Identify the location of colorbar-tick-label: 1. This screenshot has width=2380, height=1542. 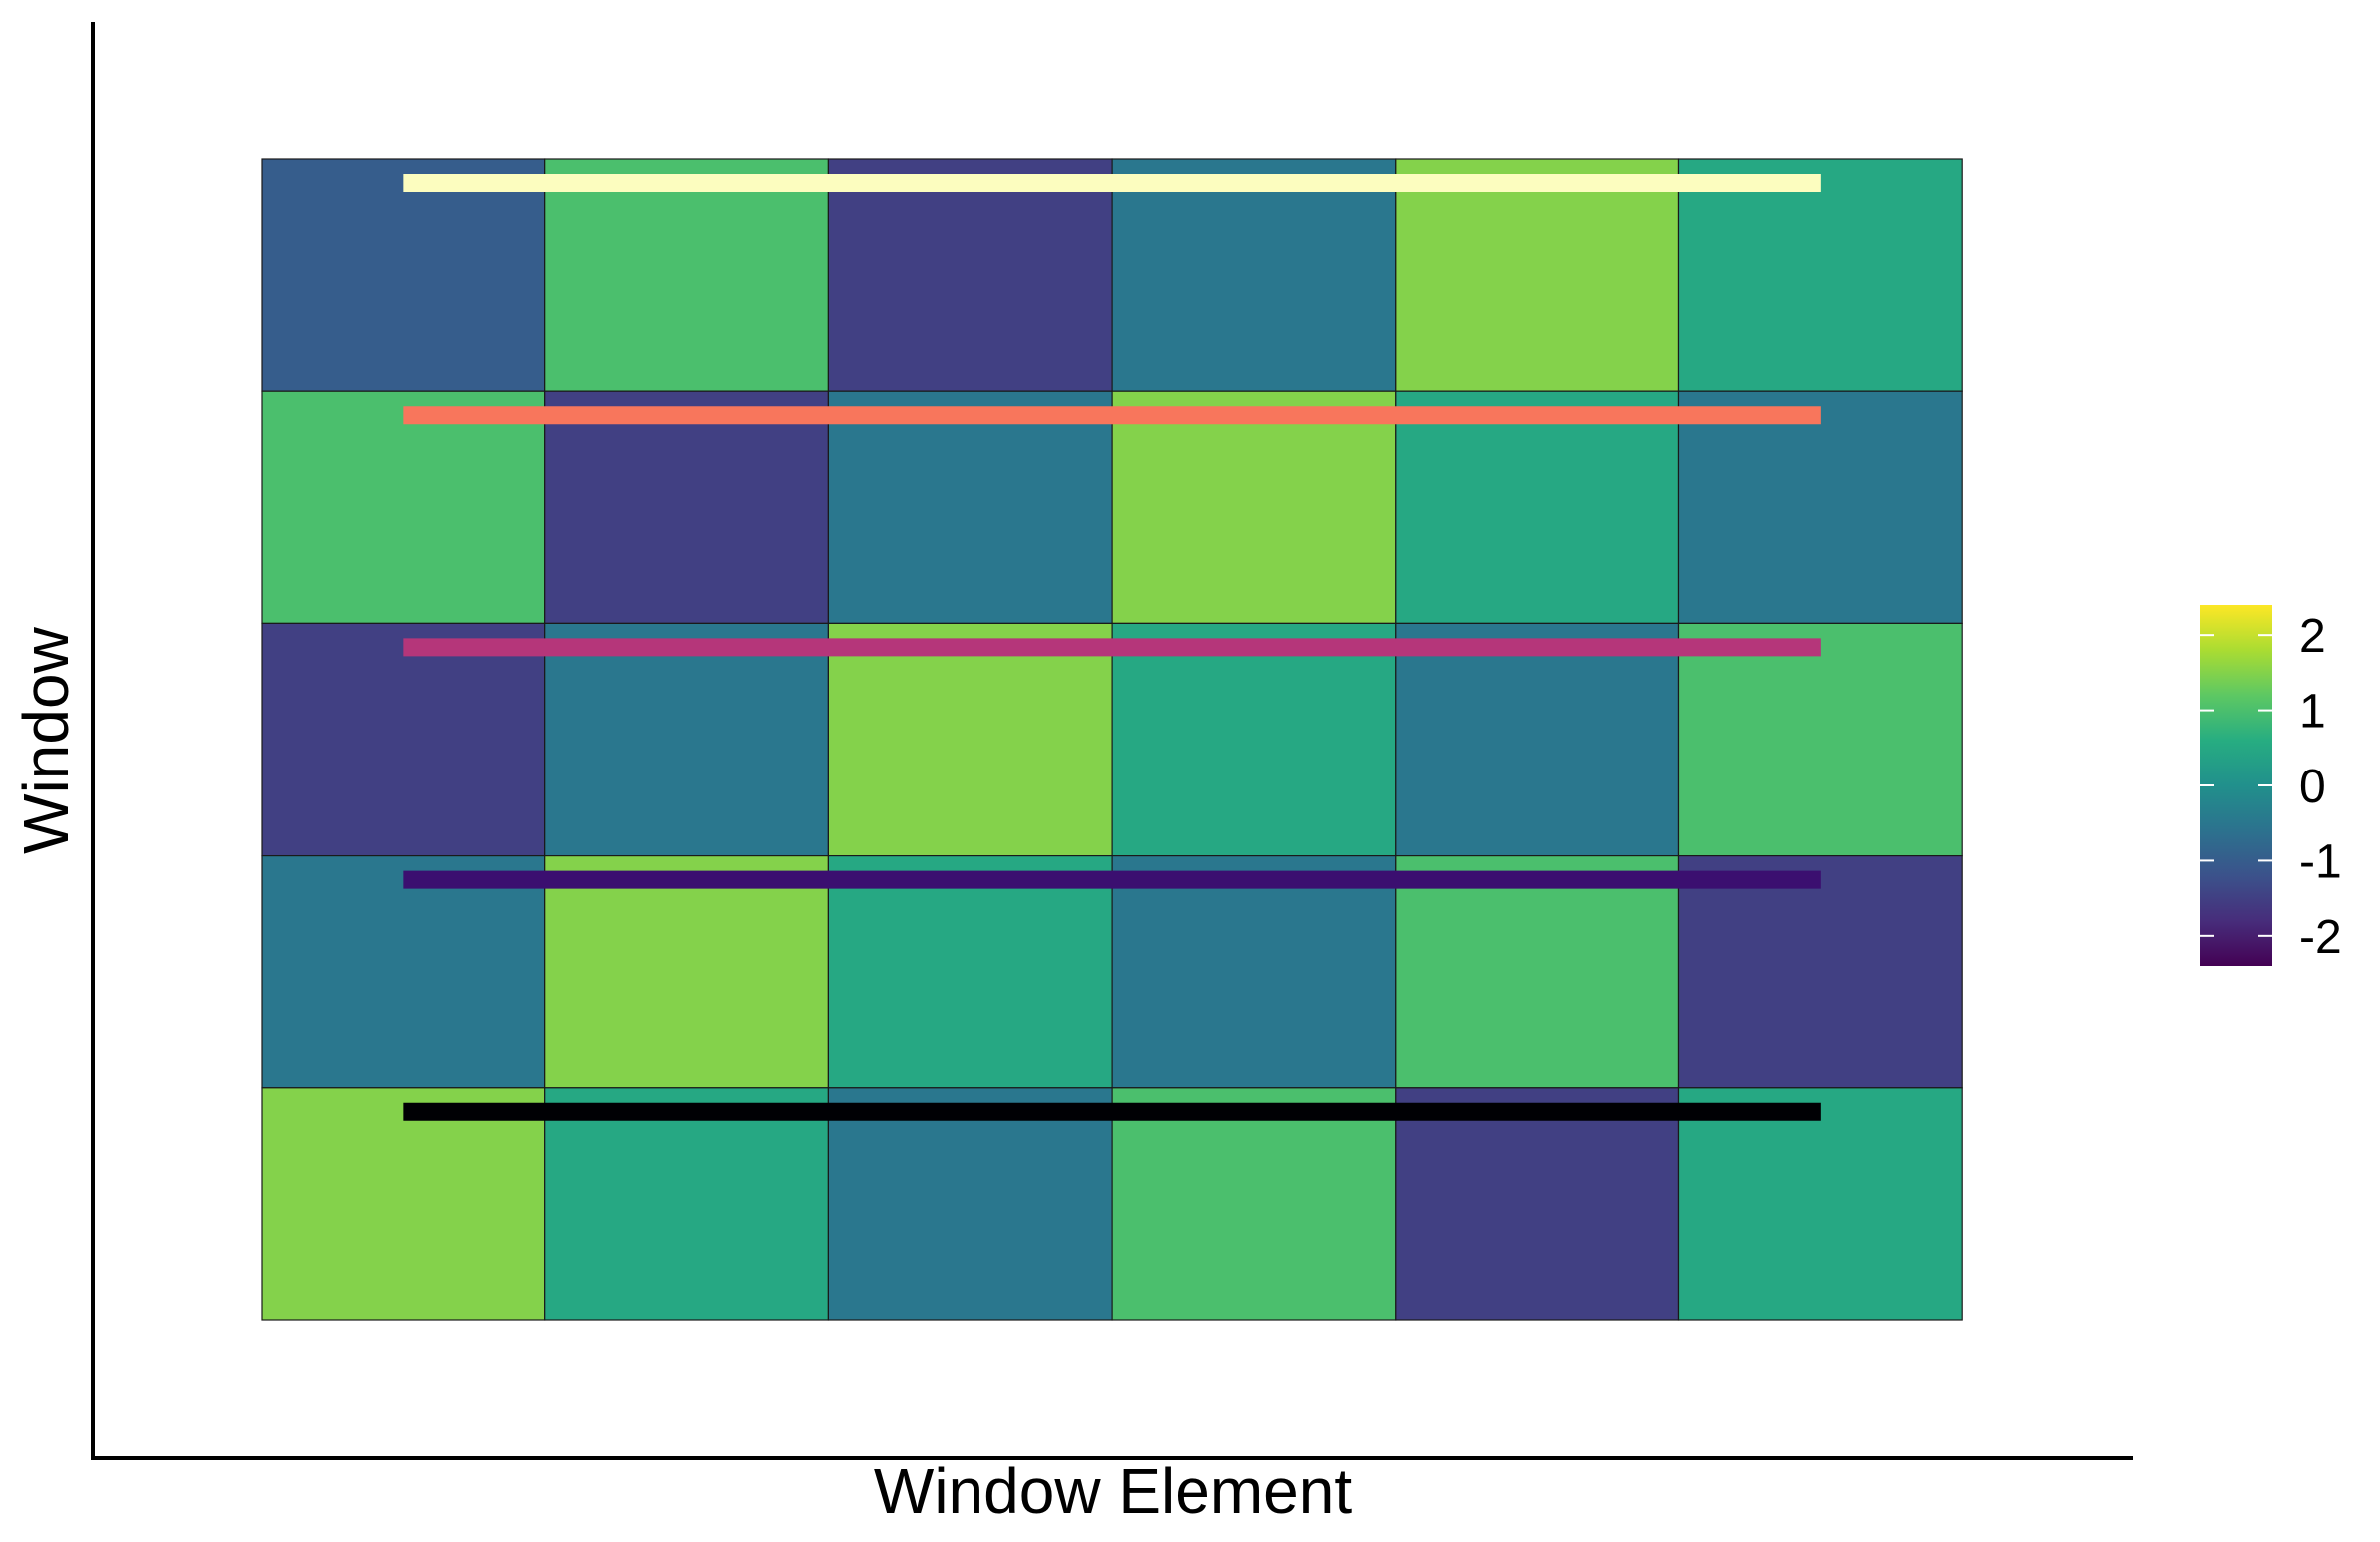
(2312, 712).